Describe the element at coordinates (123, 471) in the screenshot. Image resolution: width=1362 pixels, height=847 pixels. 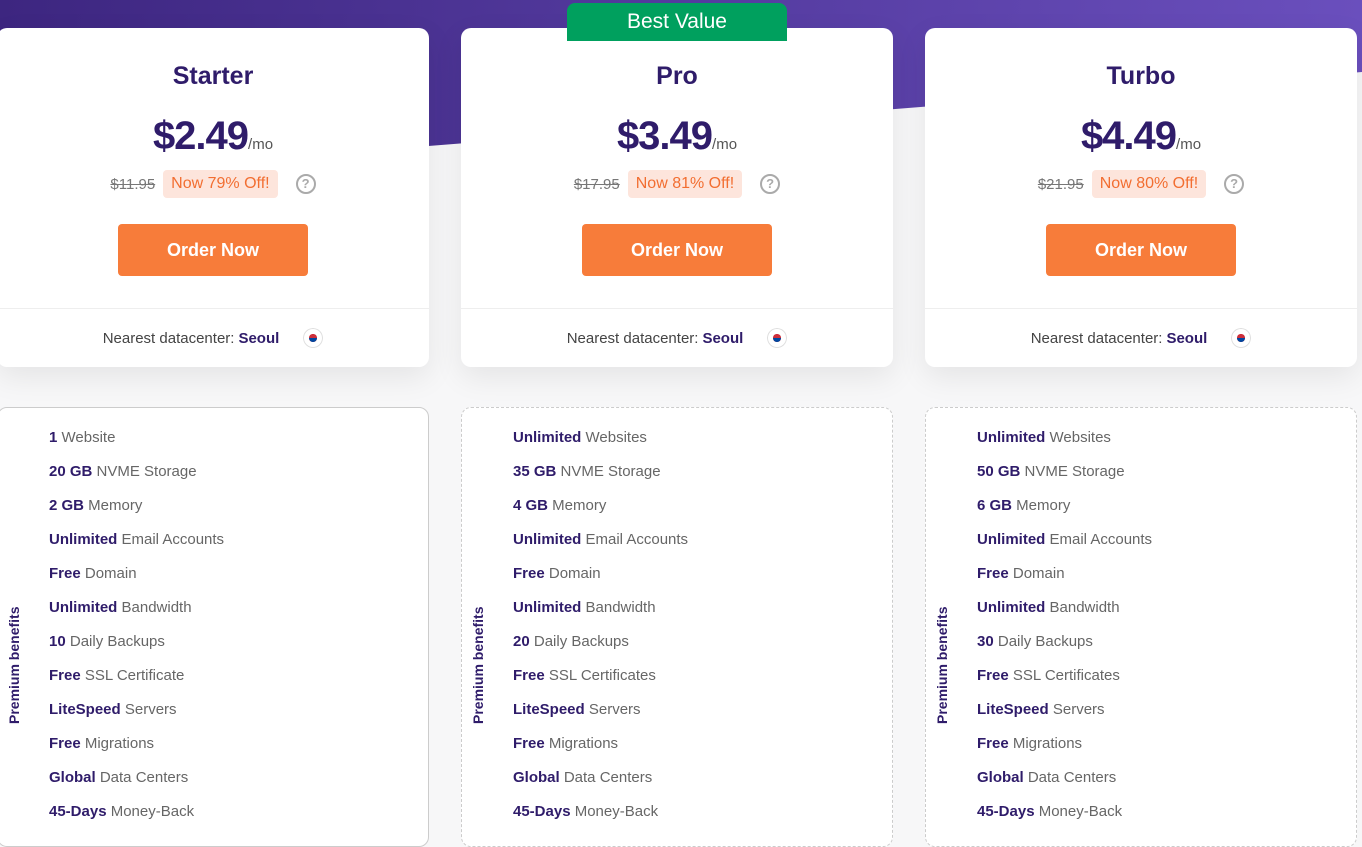
I see `feature-item: 20 GB NVME Storage` at that location.